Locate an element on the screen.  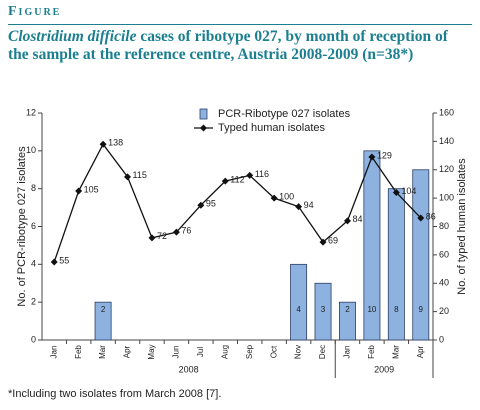
line-value-label: 72 is located at coordinates (162, 236).